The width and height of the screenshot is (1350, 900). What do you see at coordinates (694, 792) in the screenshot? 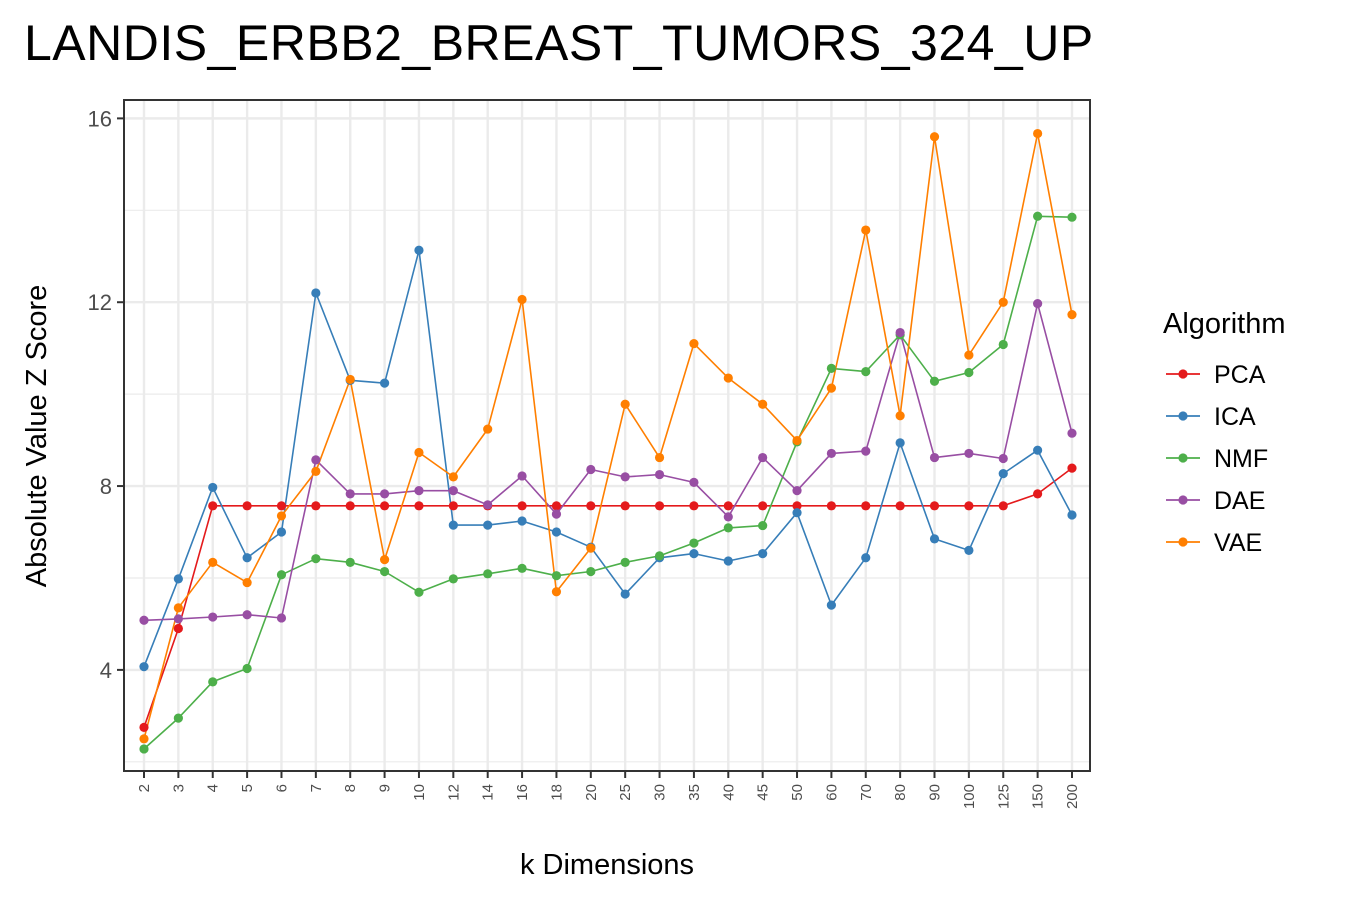
I see `x-tick-label: 35` at bounding box center [694, 792].